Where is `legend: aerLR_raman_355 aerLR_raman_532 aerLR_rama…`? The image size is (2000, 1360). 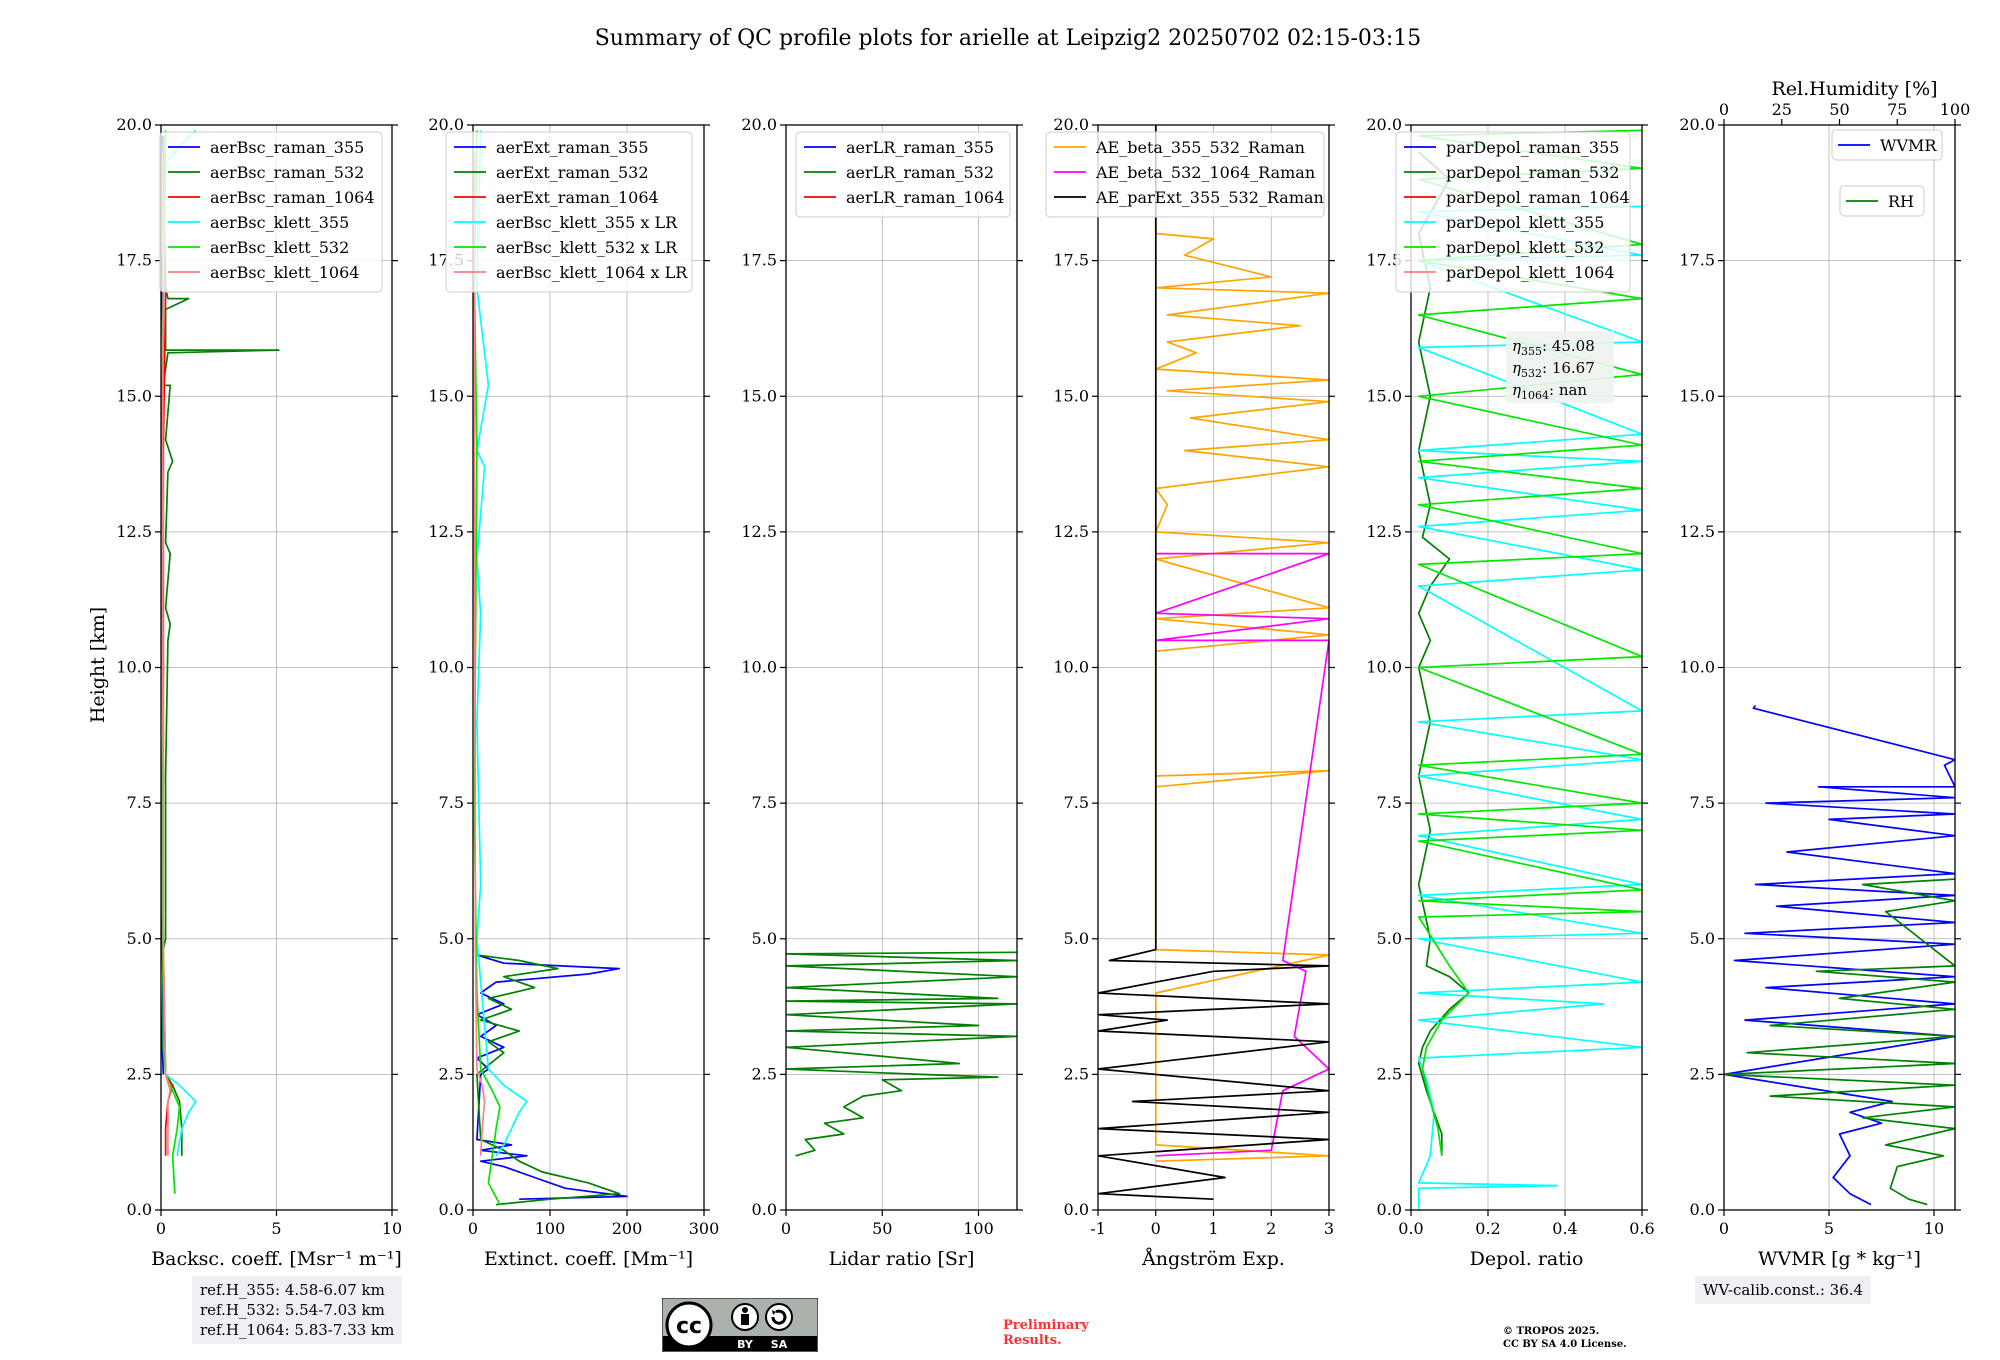 legend: aerLR_raman_355 aerLR_raman_532 aerLR_rama… is located at coordinates (903, 174).